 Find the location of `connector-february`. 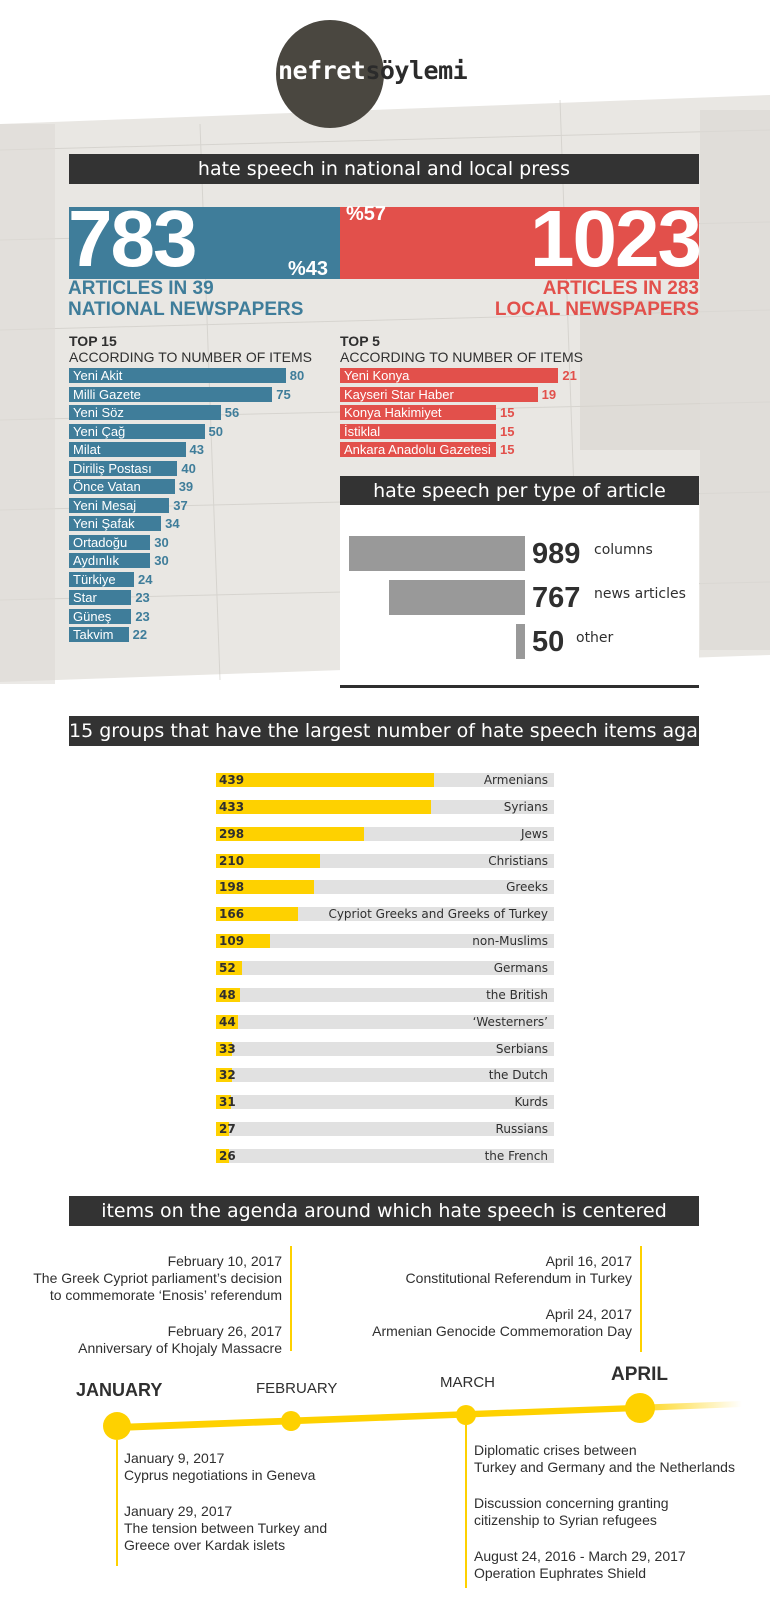

connector-february is located at coordinates (291, 1298).